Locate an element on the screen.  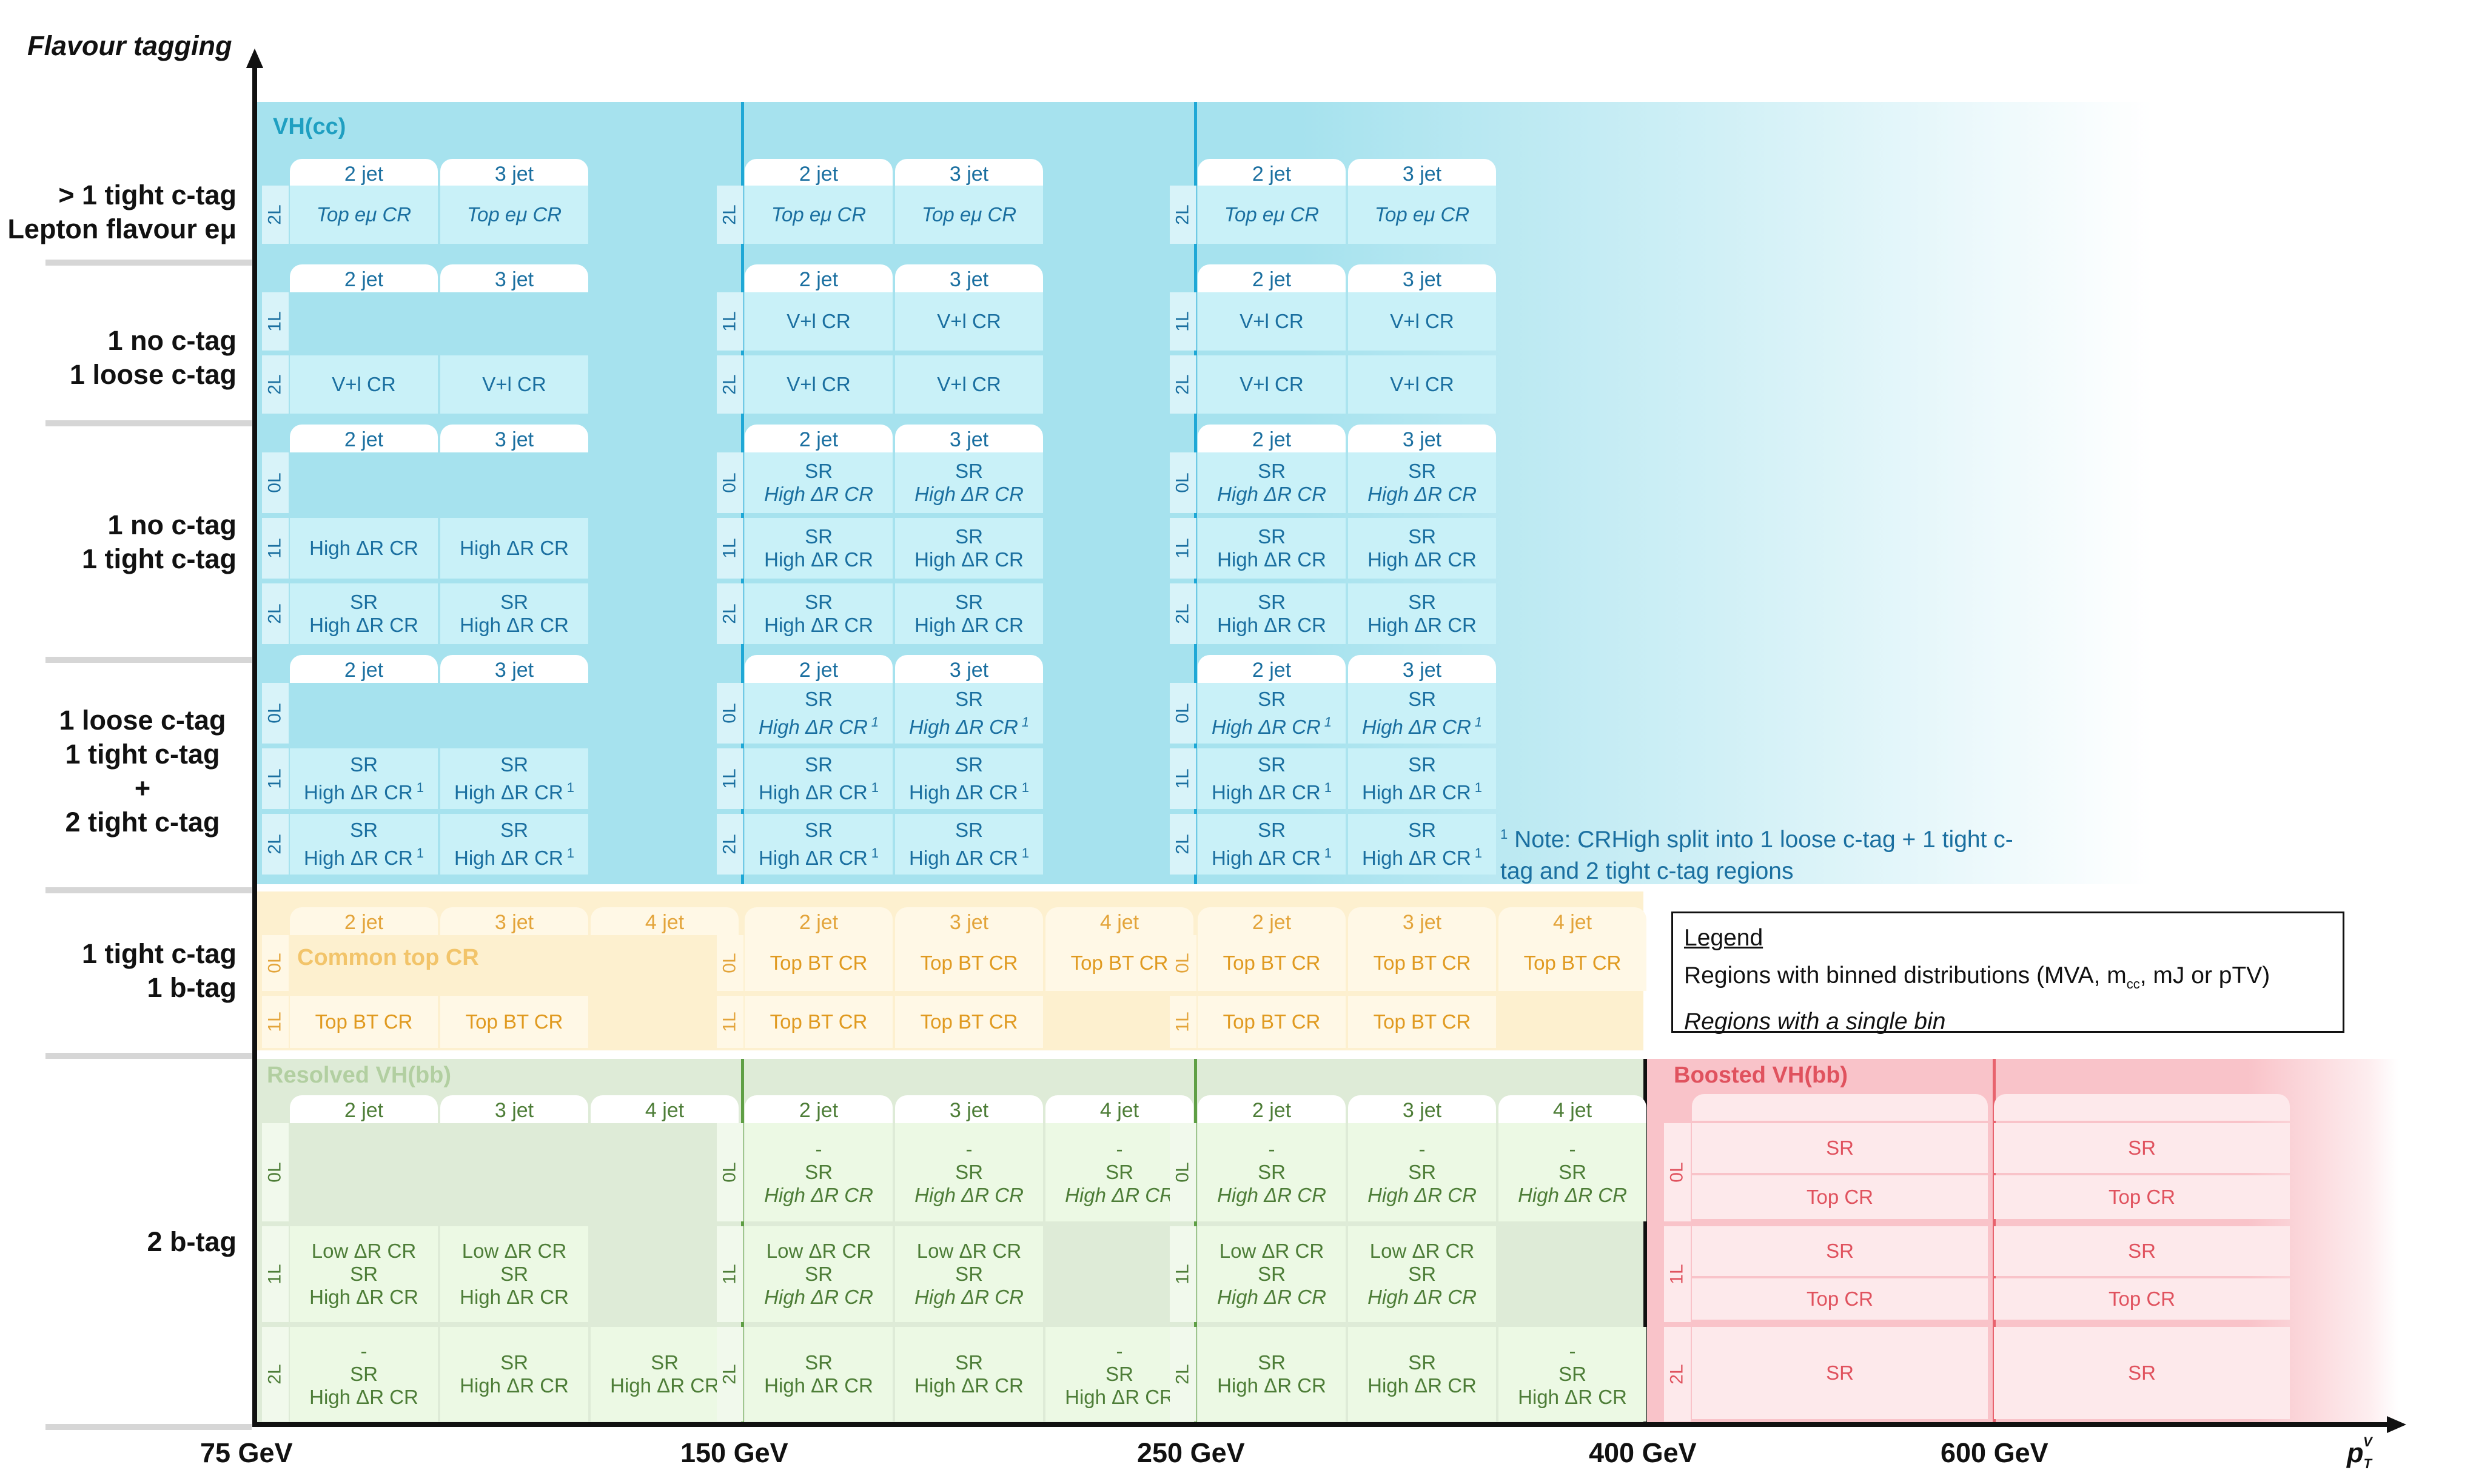
row-label-4a: 1 loose c-tag is located at coordinates (142, 720).